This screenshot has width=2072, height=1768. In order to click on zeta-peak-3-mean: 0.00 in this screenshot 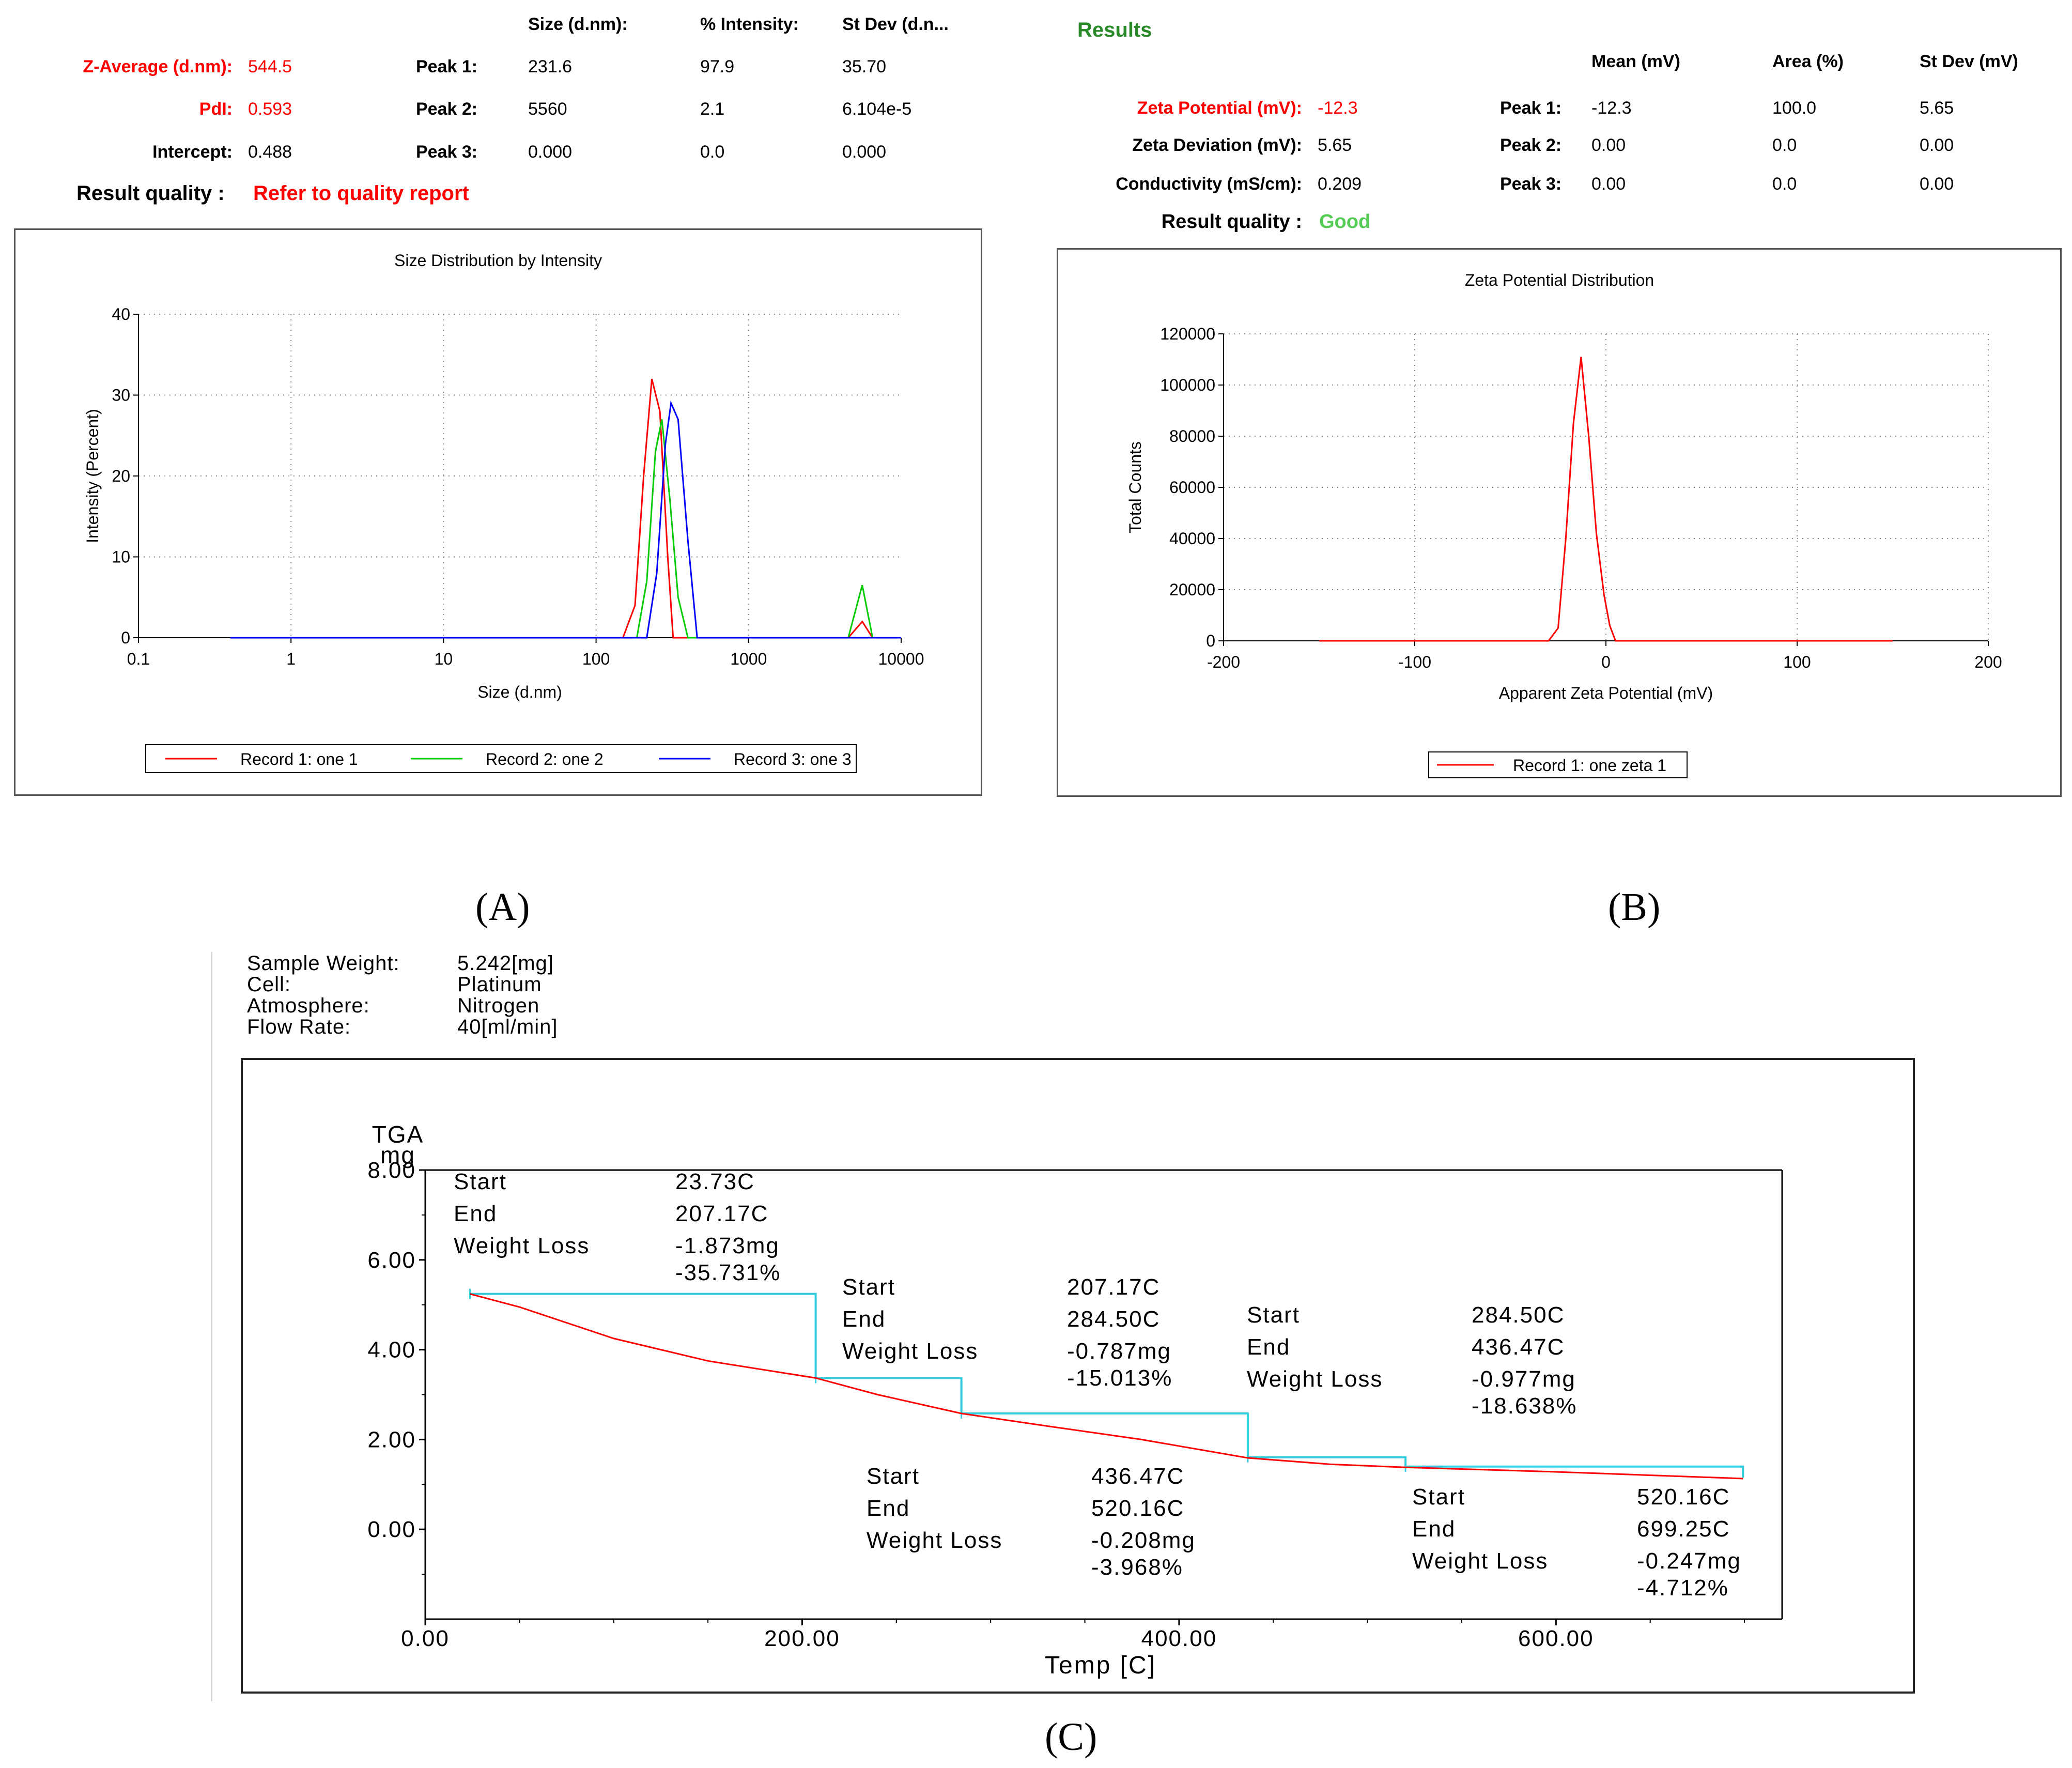, I will do `click(1608, 184)`.